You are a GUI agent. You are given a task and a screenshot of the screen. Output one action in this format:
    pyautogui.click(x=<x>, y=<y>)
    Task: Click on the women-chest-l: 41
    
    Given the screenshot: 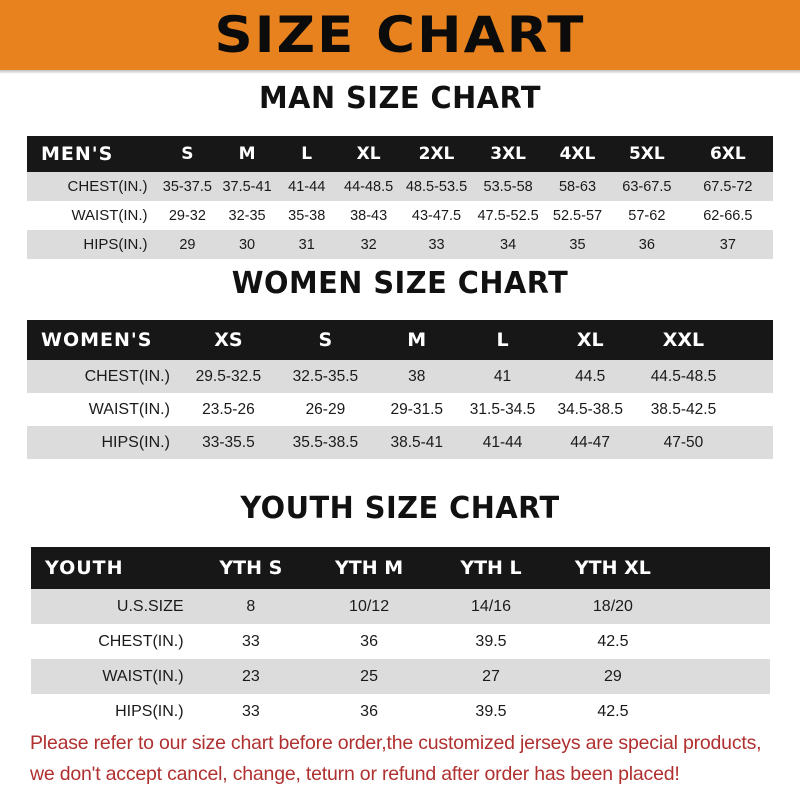 What is the action you would take?
    pyautogui.click(x=502, y=376)
    